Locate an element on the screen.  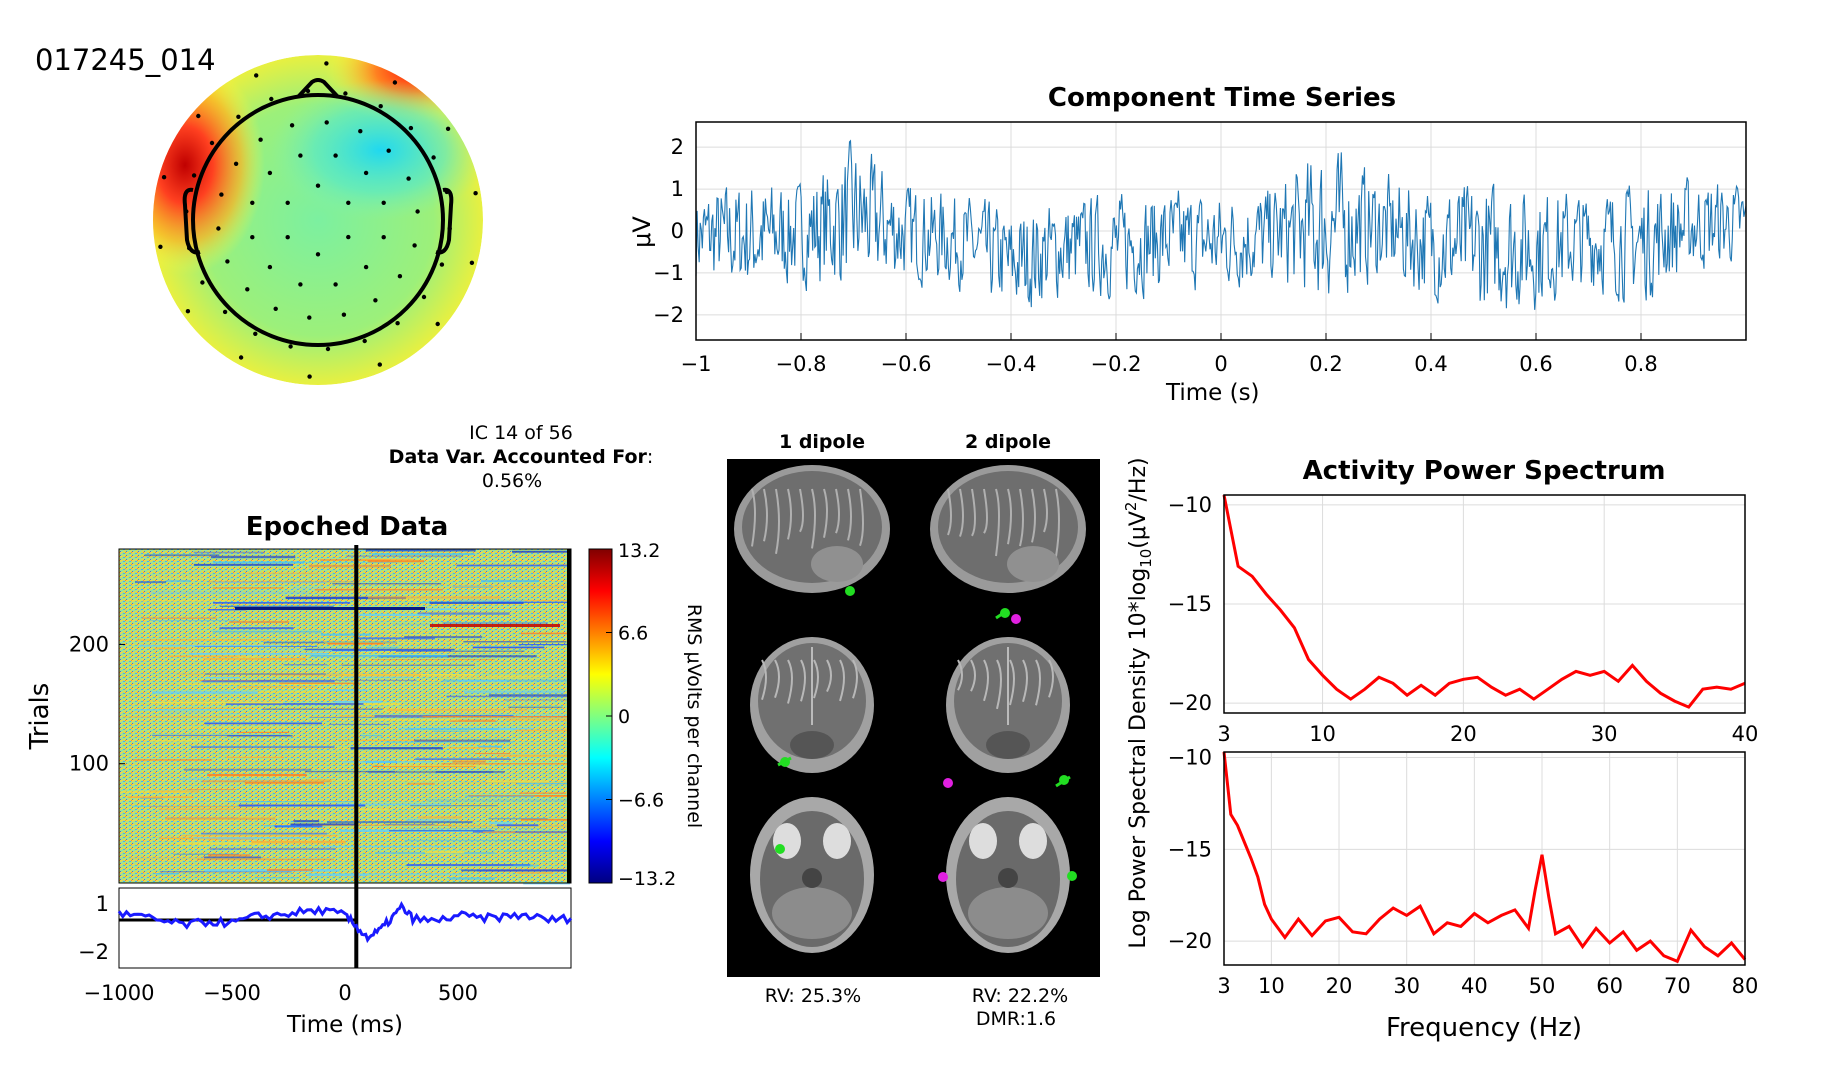
dipole-marker is located at coordinates (1072, 876).